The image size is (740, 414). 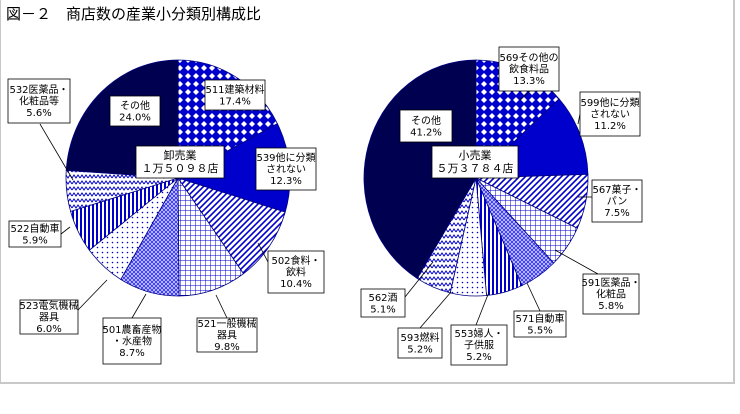 I want to click on slice-label-599: 11.2%, so click(x=610, y=126).